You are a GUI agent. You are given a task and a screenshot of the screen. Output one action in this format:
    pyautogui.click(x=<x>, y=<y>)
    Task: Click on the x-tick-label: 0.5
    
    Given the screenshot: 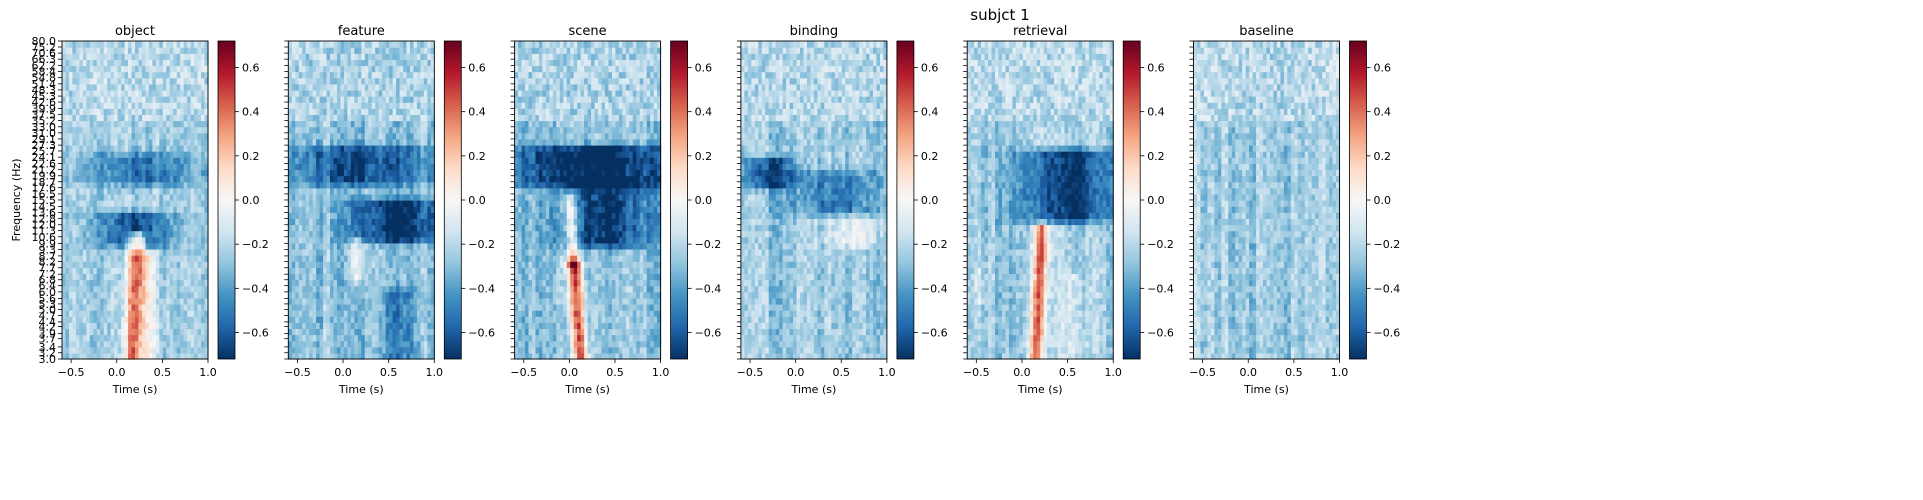 What is the action you would take?
    pyautogui.click(x=163, y=372)
    